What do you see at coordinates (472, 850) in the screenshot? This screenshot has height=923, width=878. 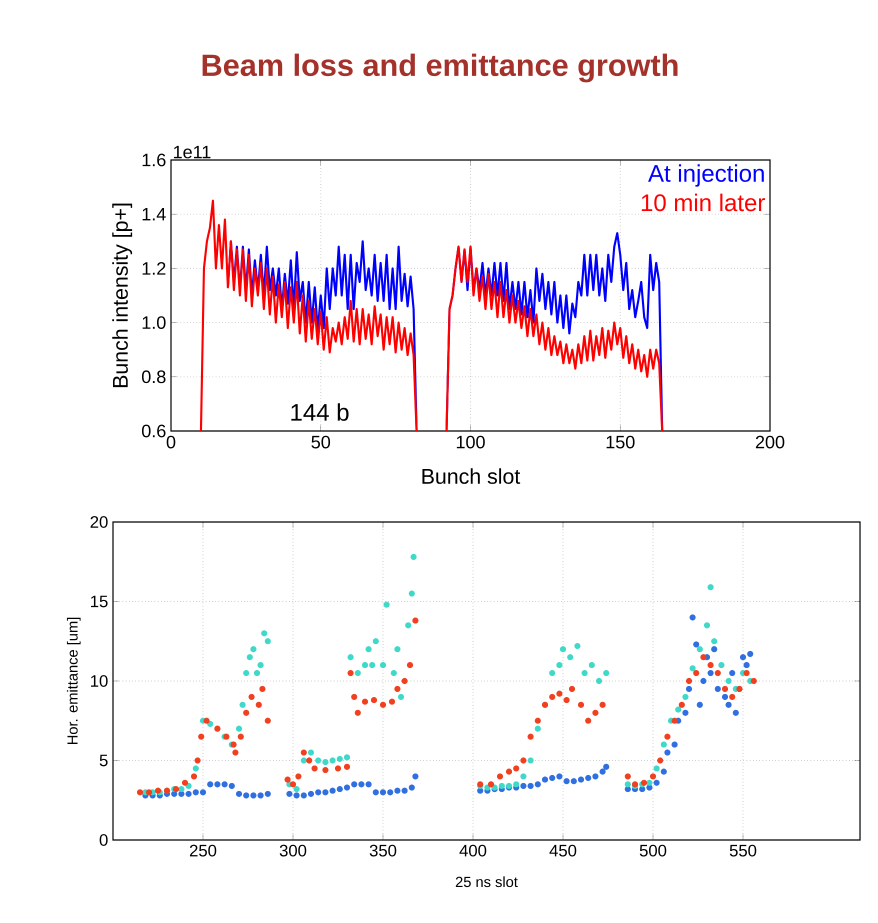 I see `x-tick-label: 400` at bounding box center [472, 850].